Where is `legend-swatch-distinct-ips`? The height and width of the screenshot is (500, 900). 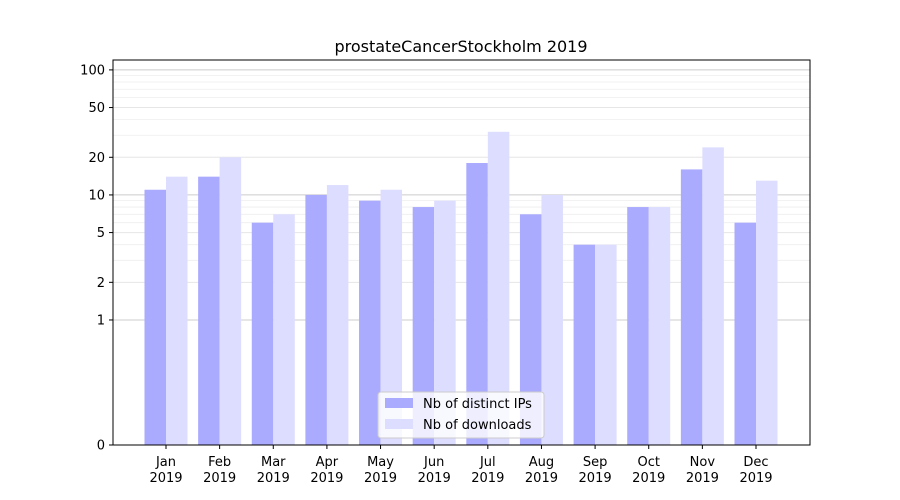 legend-swatch-distinct-ips is located at coordinates (399, 403).